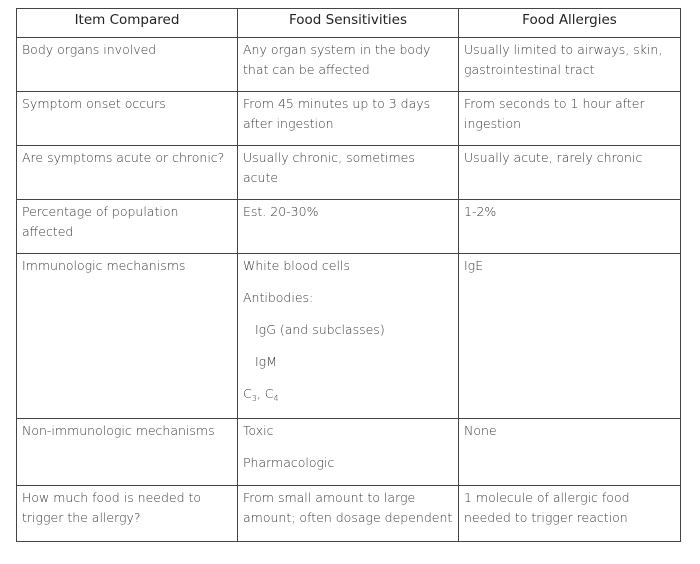 This screenshot has width=700, height=564. Describe the element at coordinates (569, 118) in the screenshot. I see `cell-allergies: From seconds to 1 hour after ingestion` at that location.